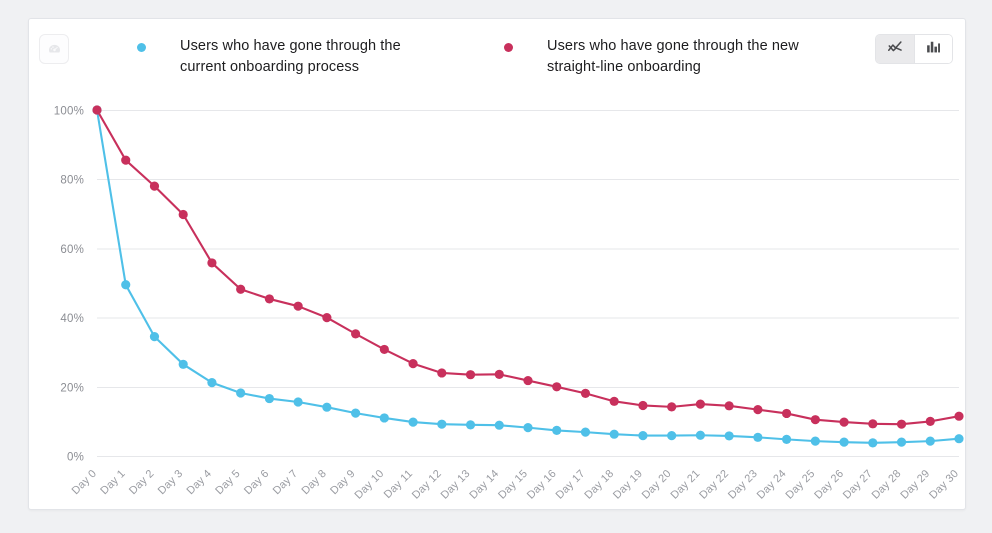 This screenshot has width=992, height=533. Describe the element at coordinates (257, 483) in the screenshot. I see `x-axis-tick-label: Day 6` at that location.